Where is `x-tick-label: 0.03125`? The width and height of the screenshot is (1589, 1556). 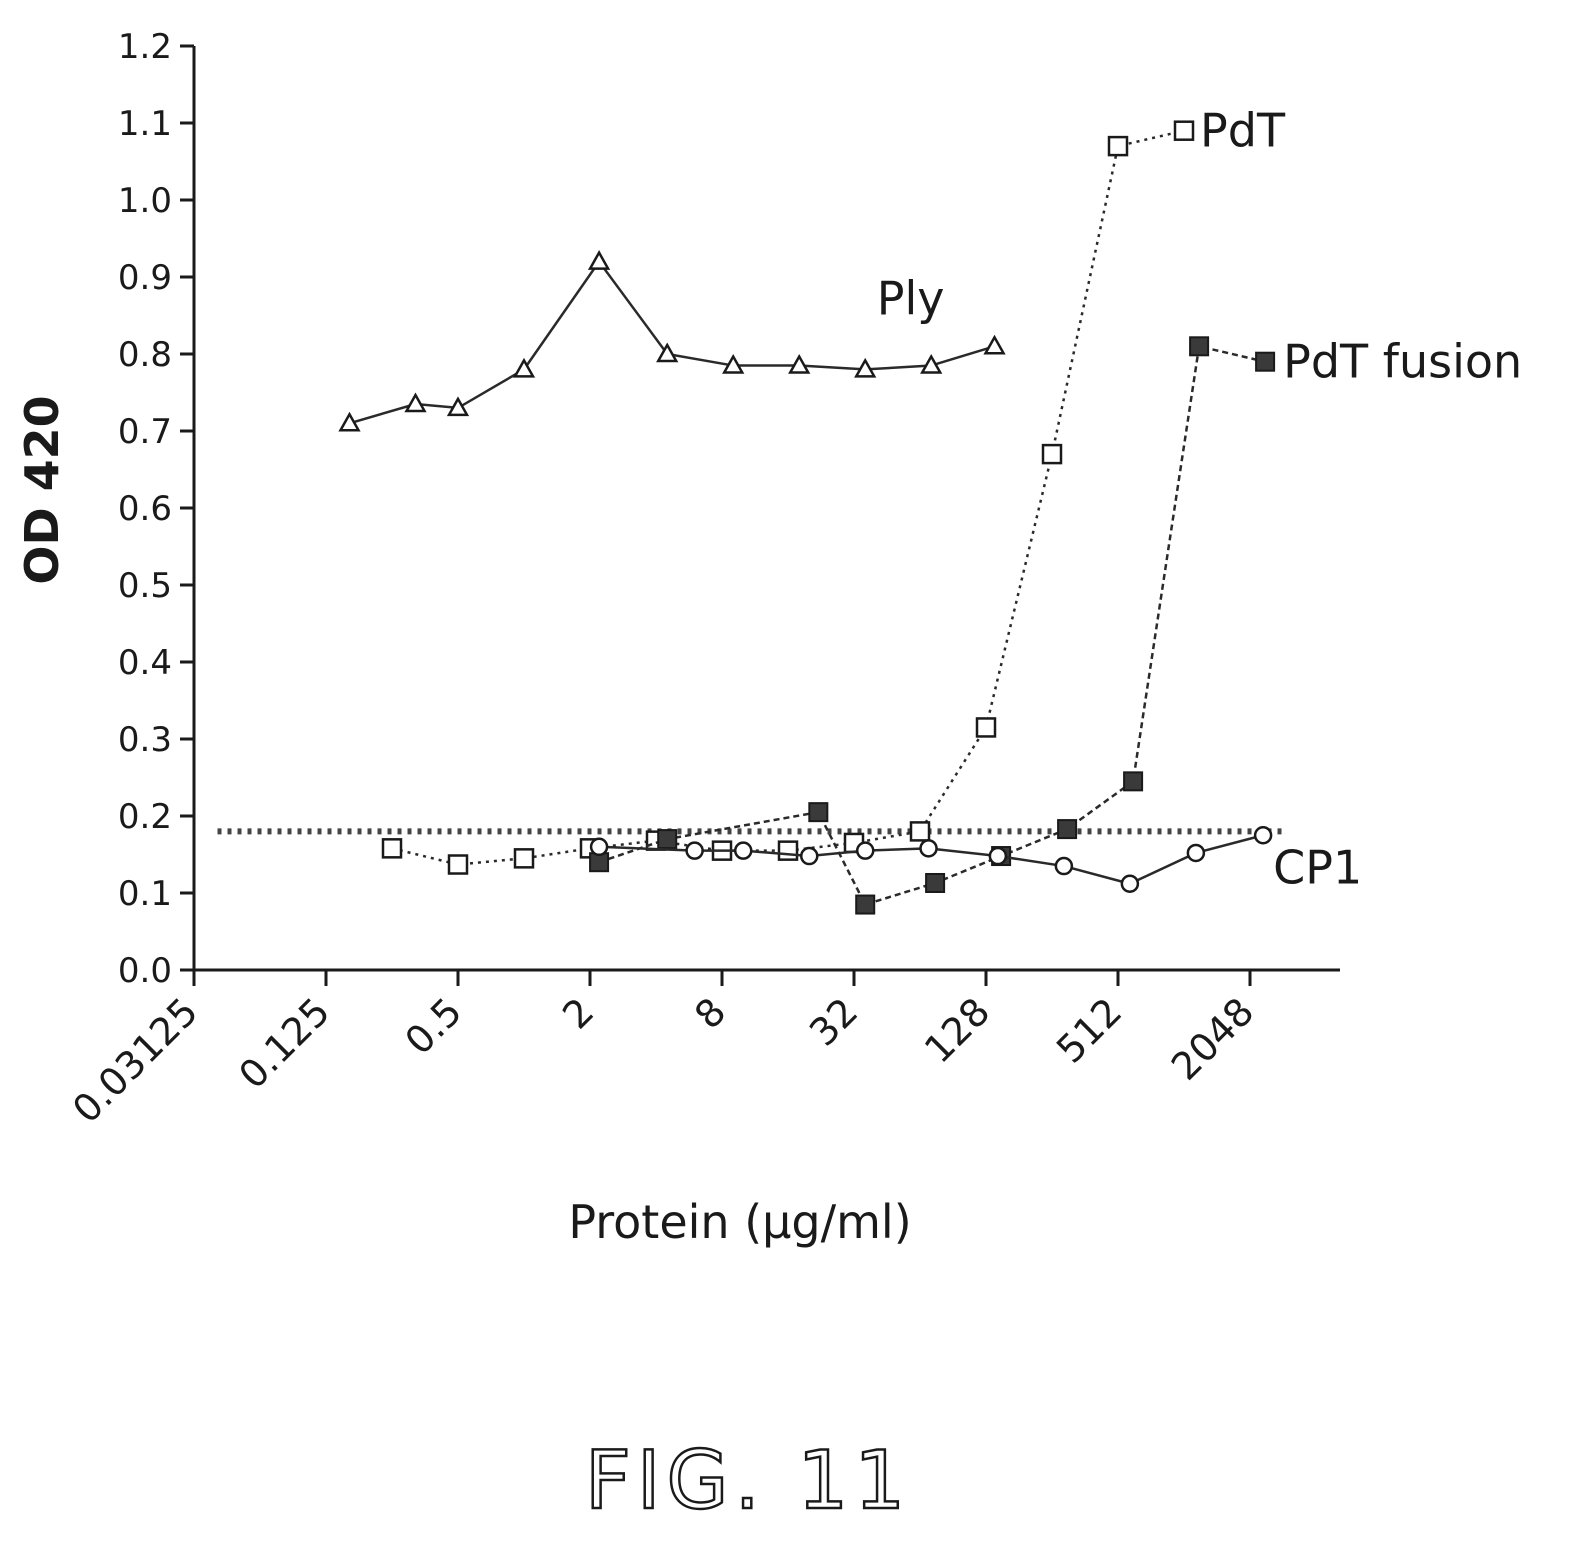
x-tick-label: 0.03125 is located at coordinates (135, 1060).